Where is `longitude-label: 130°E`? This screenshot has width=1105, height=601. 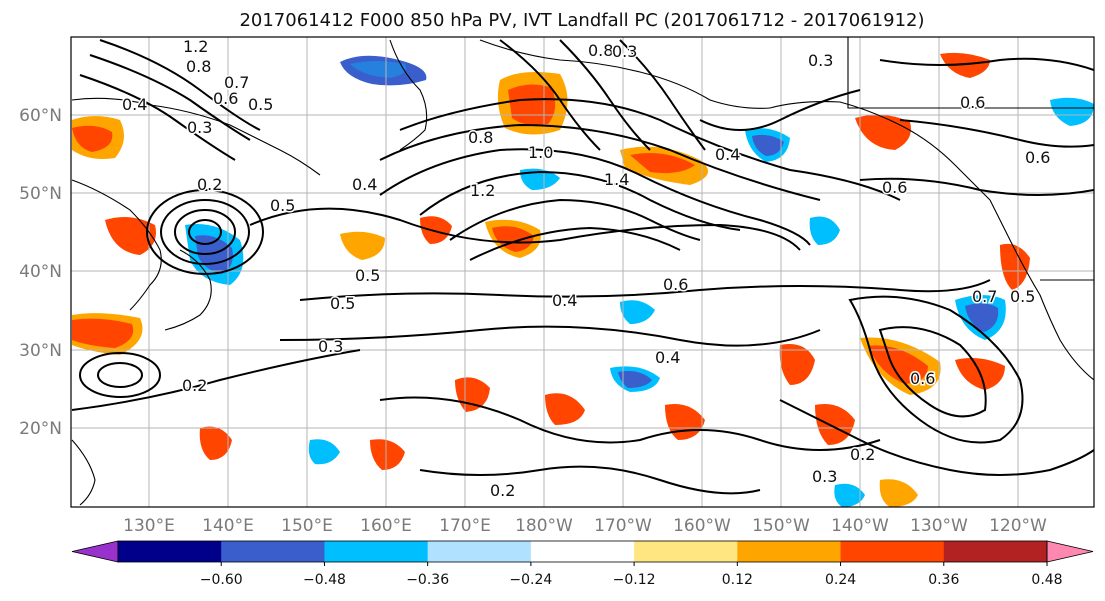 longitude-label: 130°E is located at coordinates (149, 526).